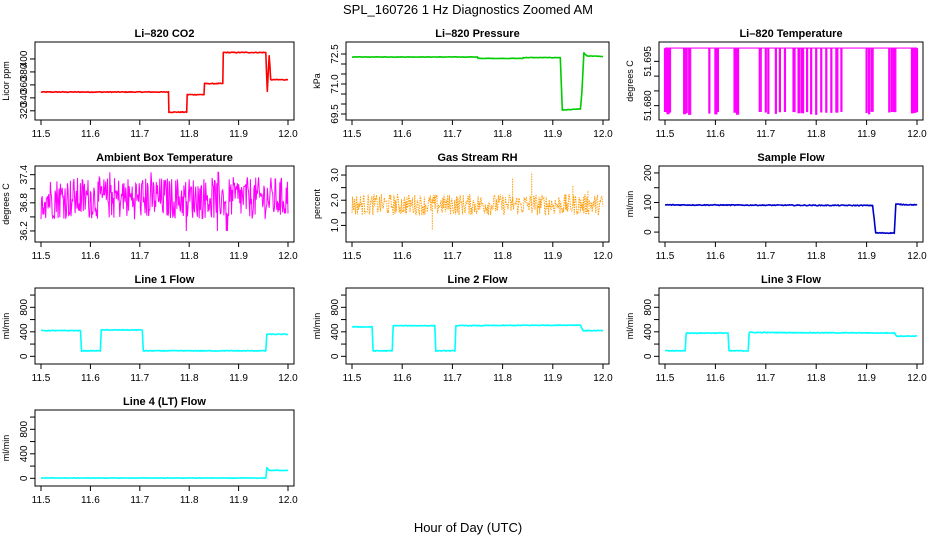 Image resolution: width=936 pixels, height=540 pixels. I want to click on y-tick-label: 51.680, so click(648, 105).